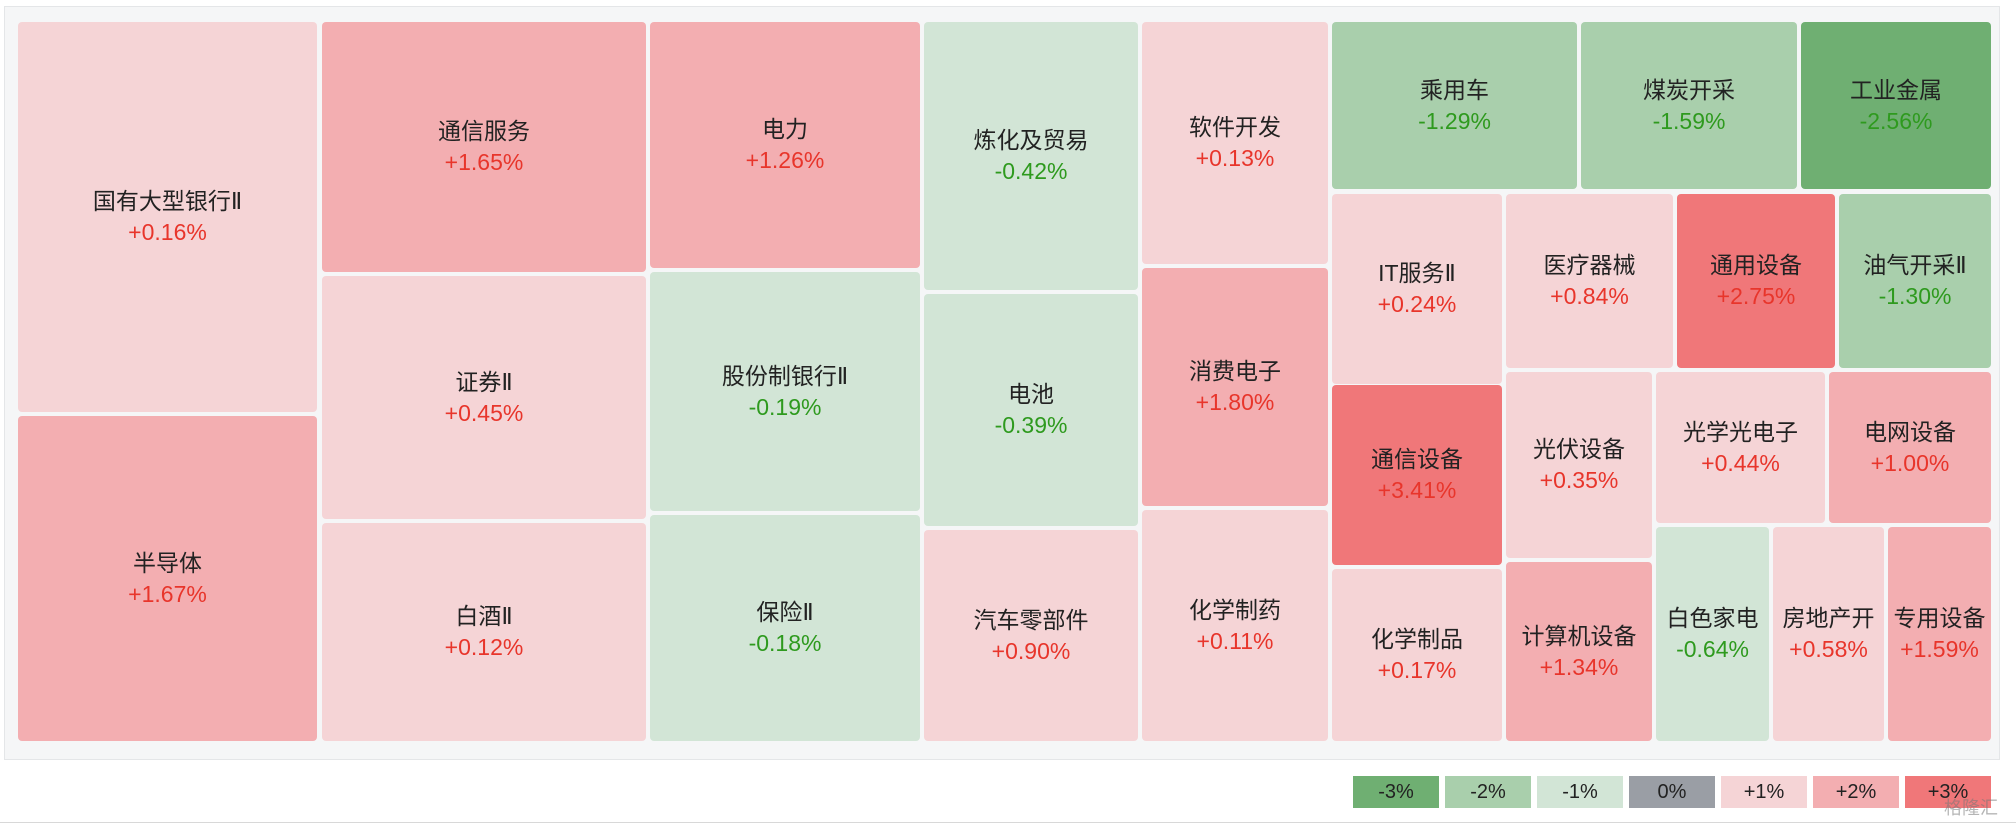  I want to click on treemap-tile: 医疗器械 +0.84%, so click(1589, 281).